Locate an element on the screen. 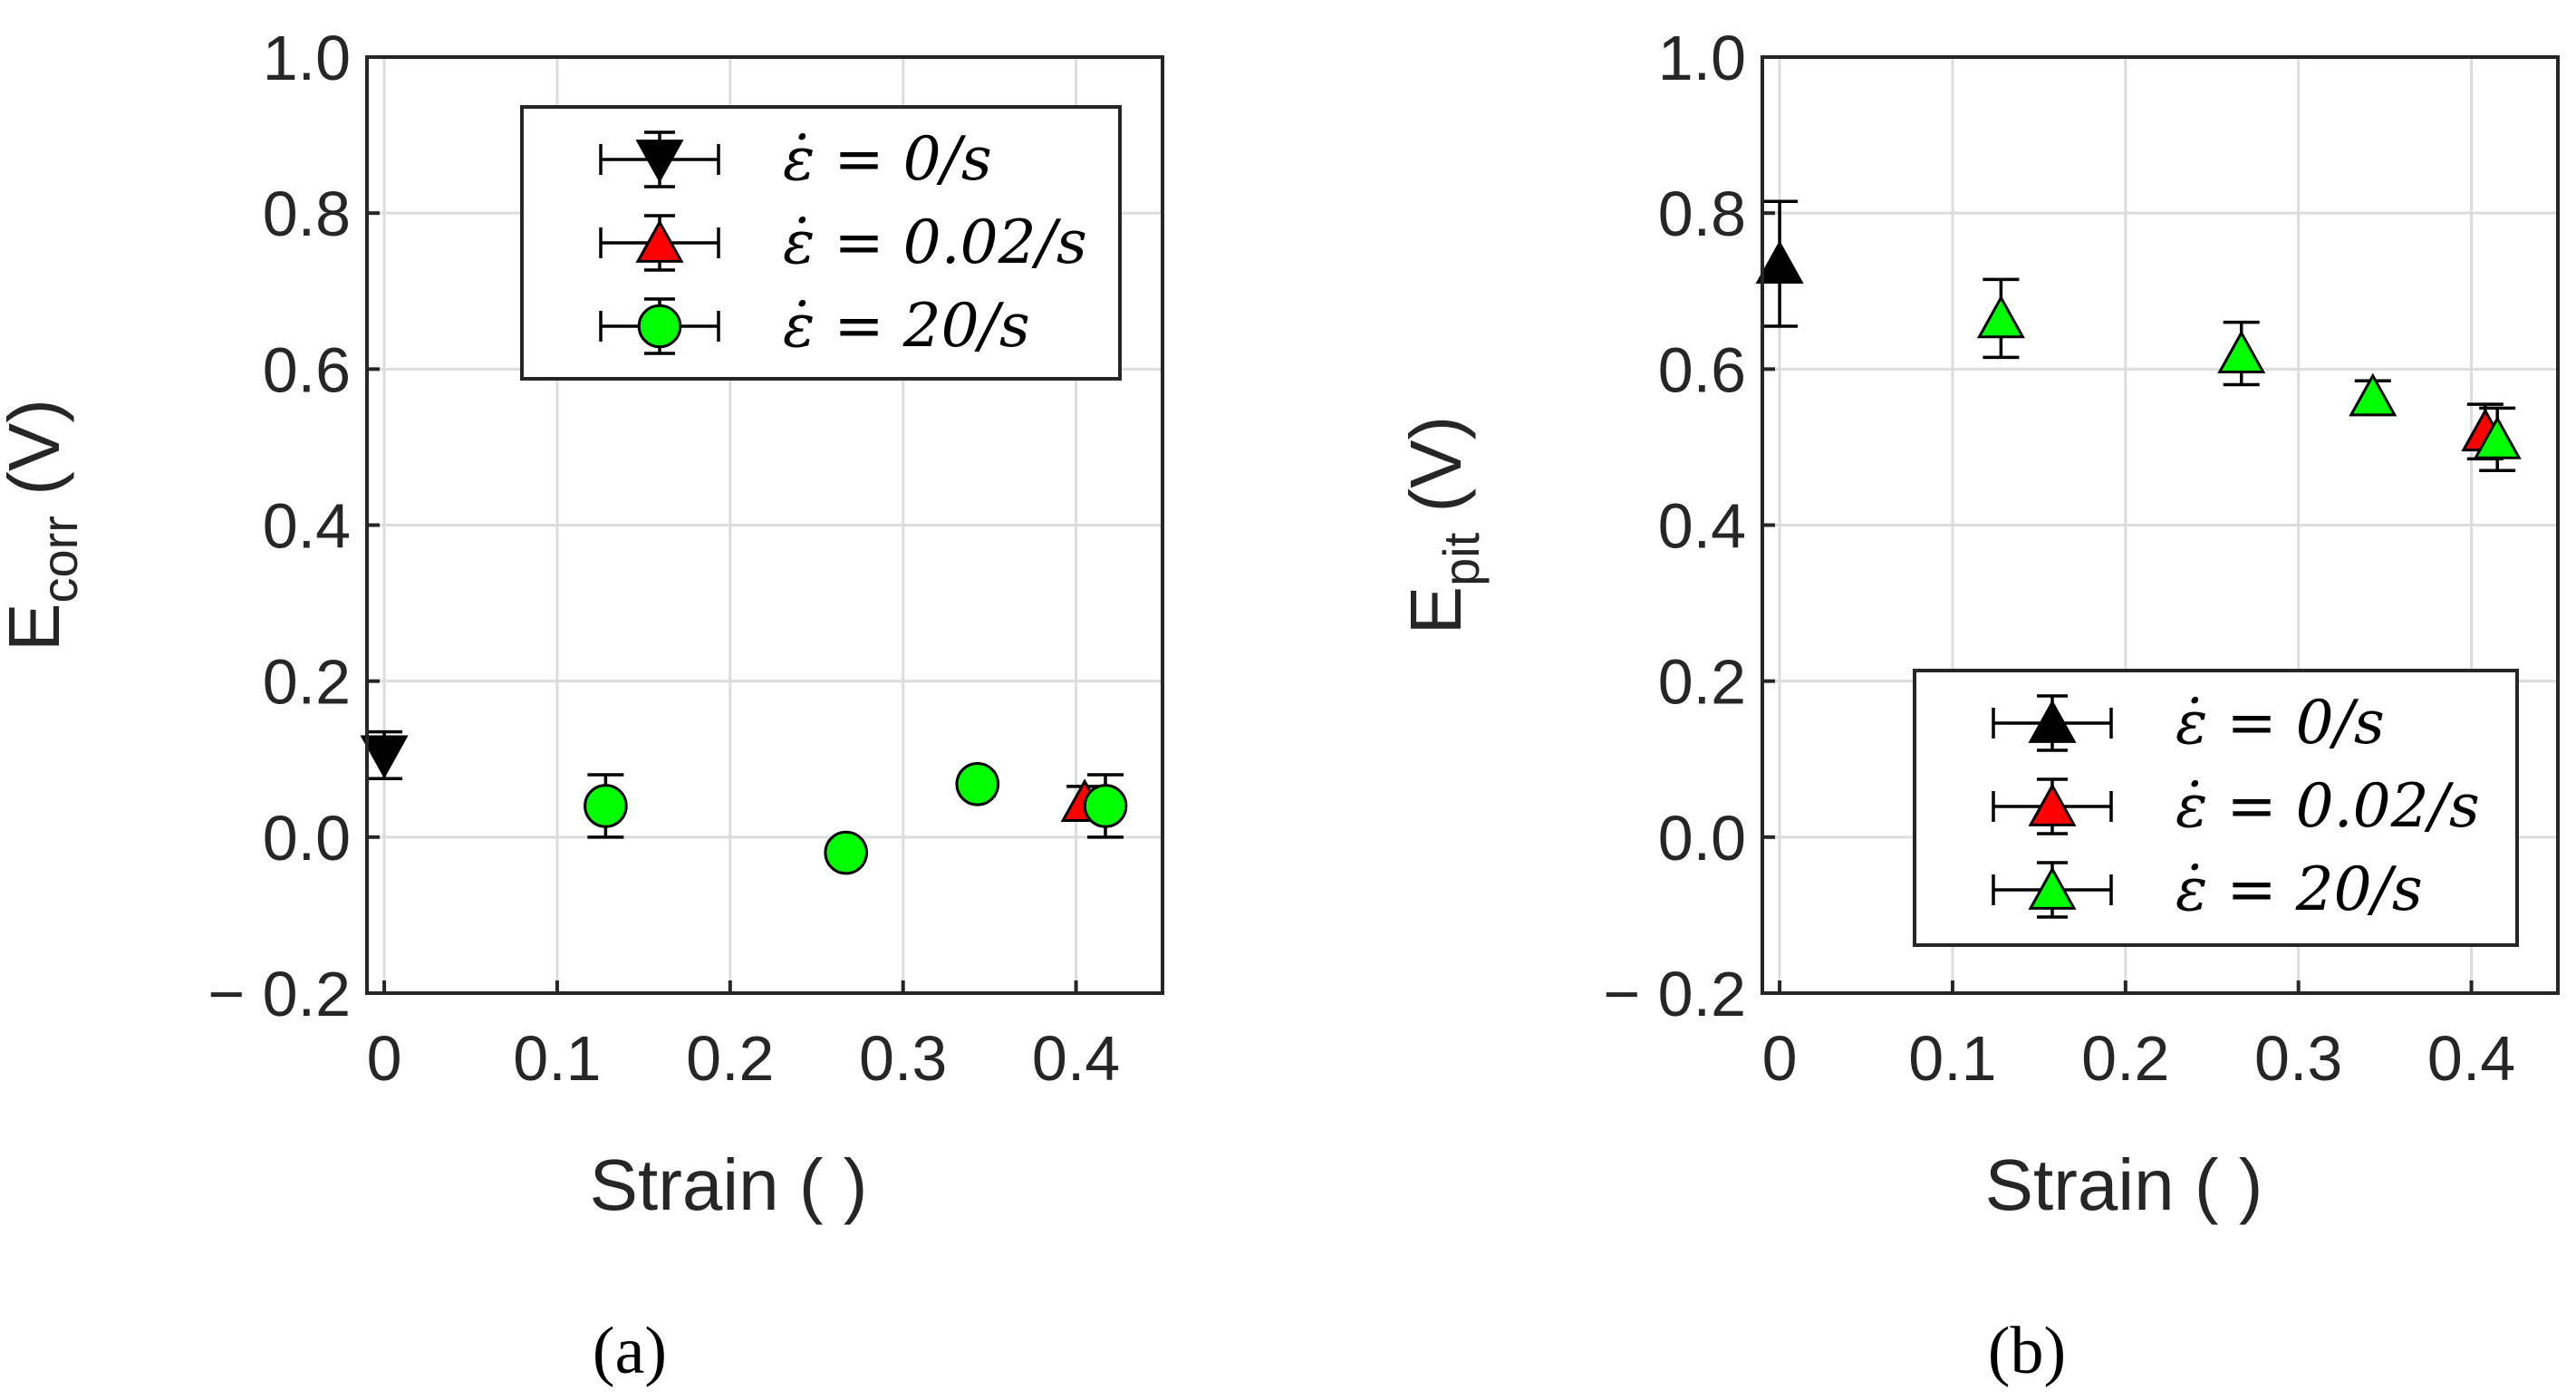 The image size is (2576, 1400). panel-a-x-axis-title: Strain ( ) is located at coordinates (729, 1184).